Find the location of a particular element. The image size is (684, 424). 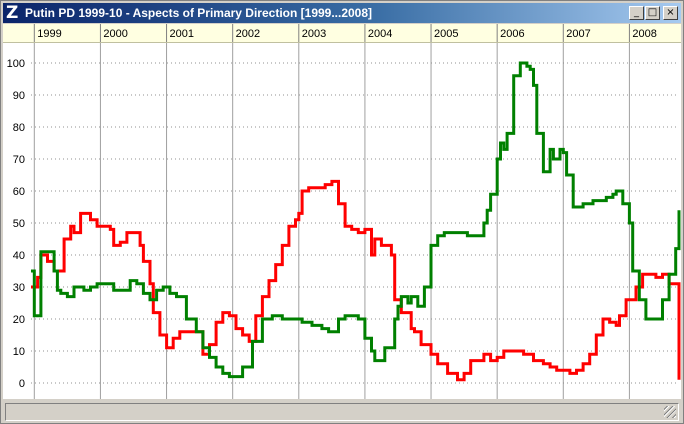

maximize-button: □ is located at coordinates (652, 13).